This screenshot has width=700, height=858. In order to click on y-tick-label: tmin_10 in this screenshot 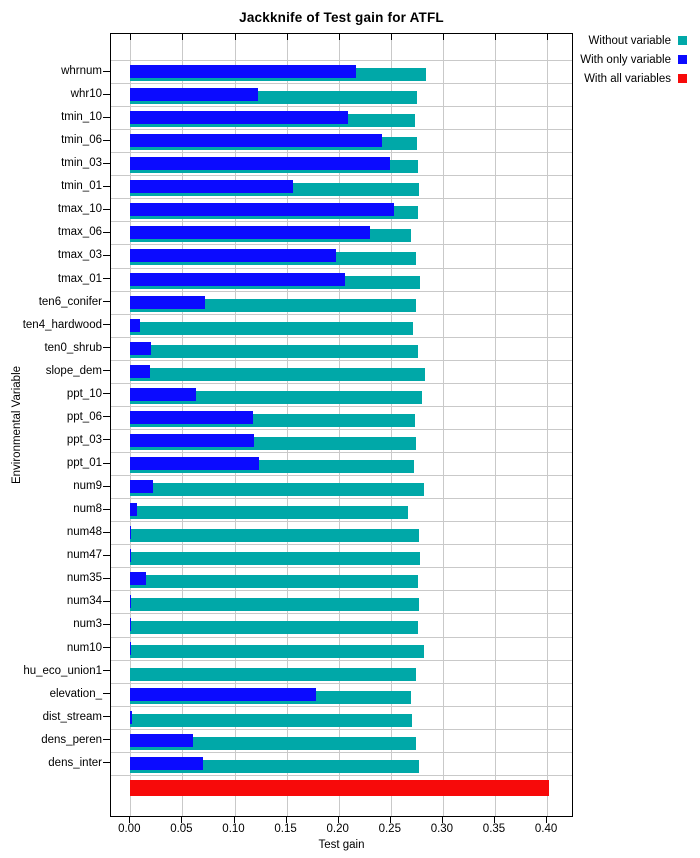, I will do `click(81, 117)`.